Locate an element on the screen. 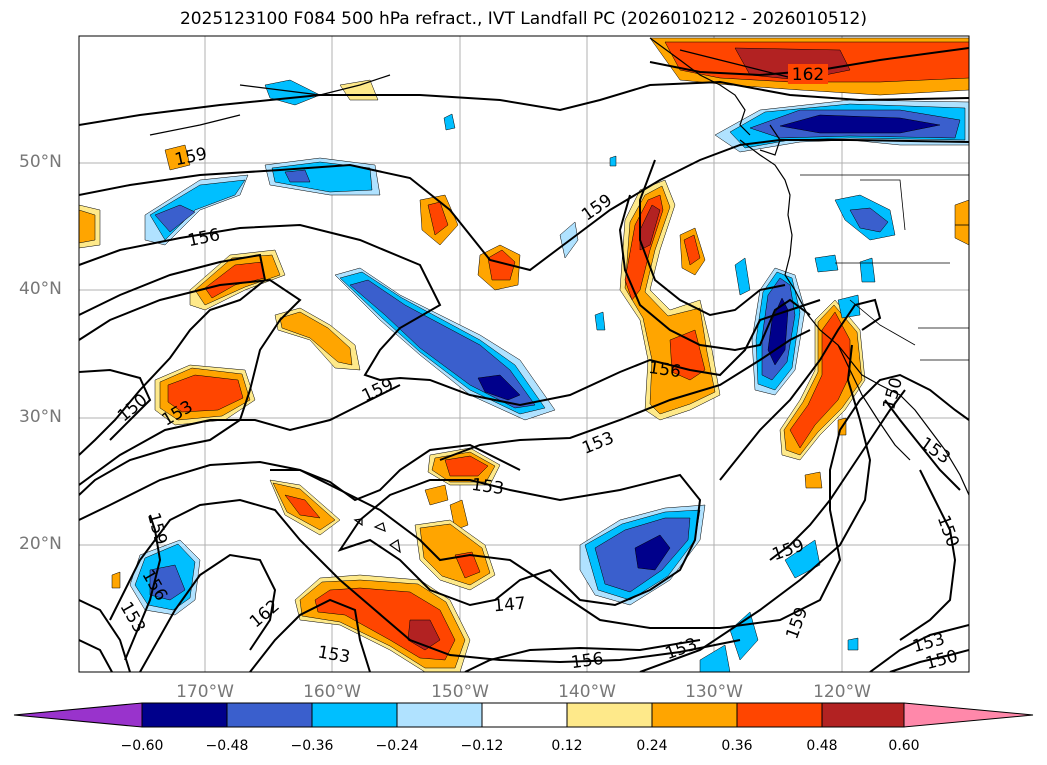 The height and width of the screenshot is (765, 1047). lon-label: 140°W is located at coordinates (587, 692).